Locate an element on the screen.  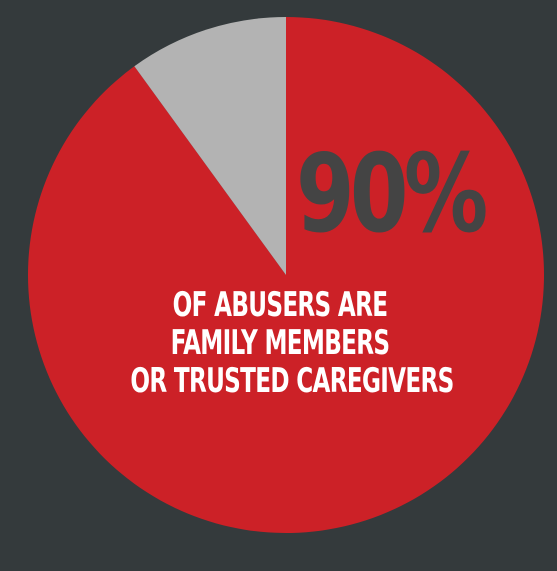
caption-line-1: OF ABUSERS ARE is located at coordinates (280, 305).